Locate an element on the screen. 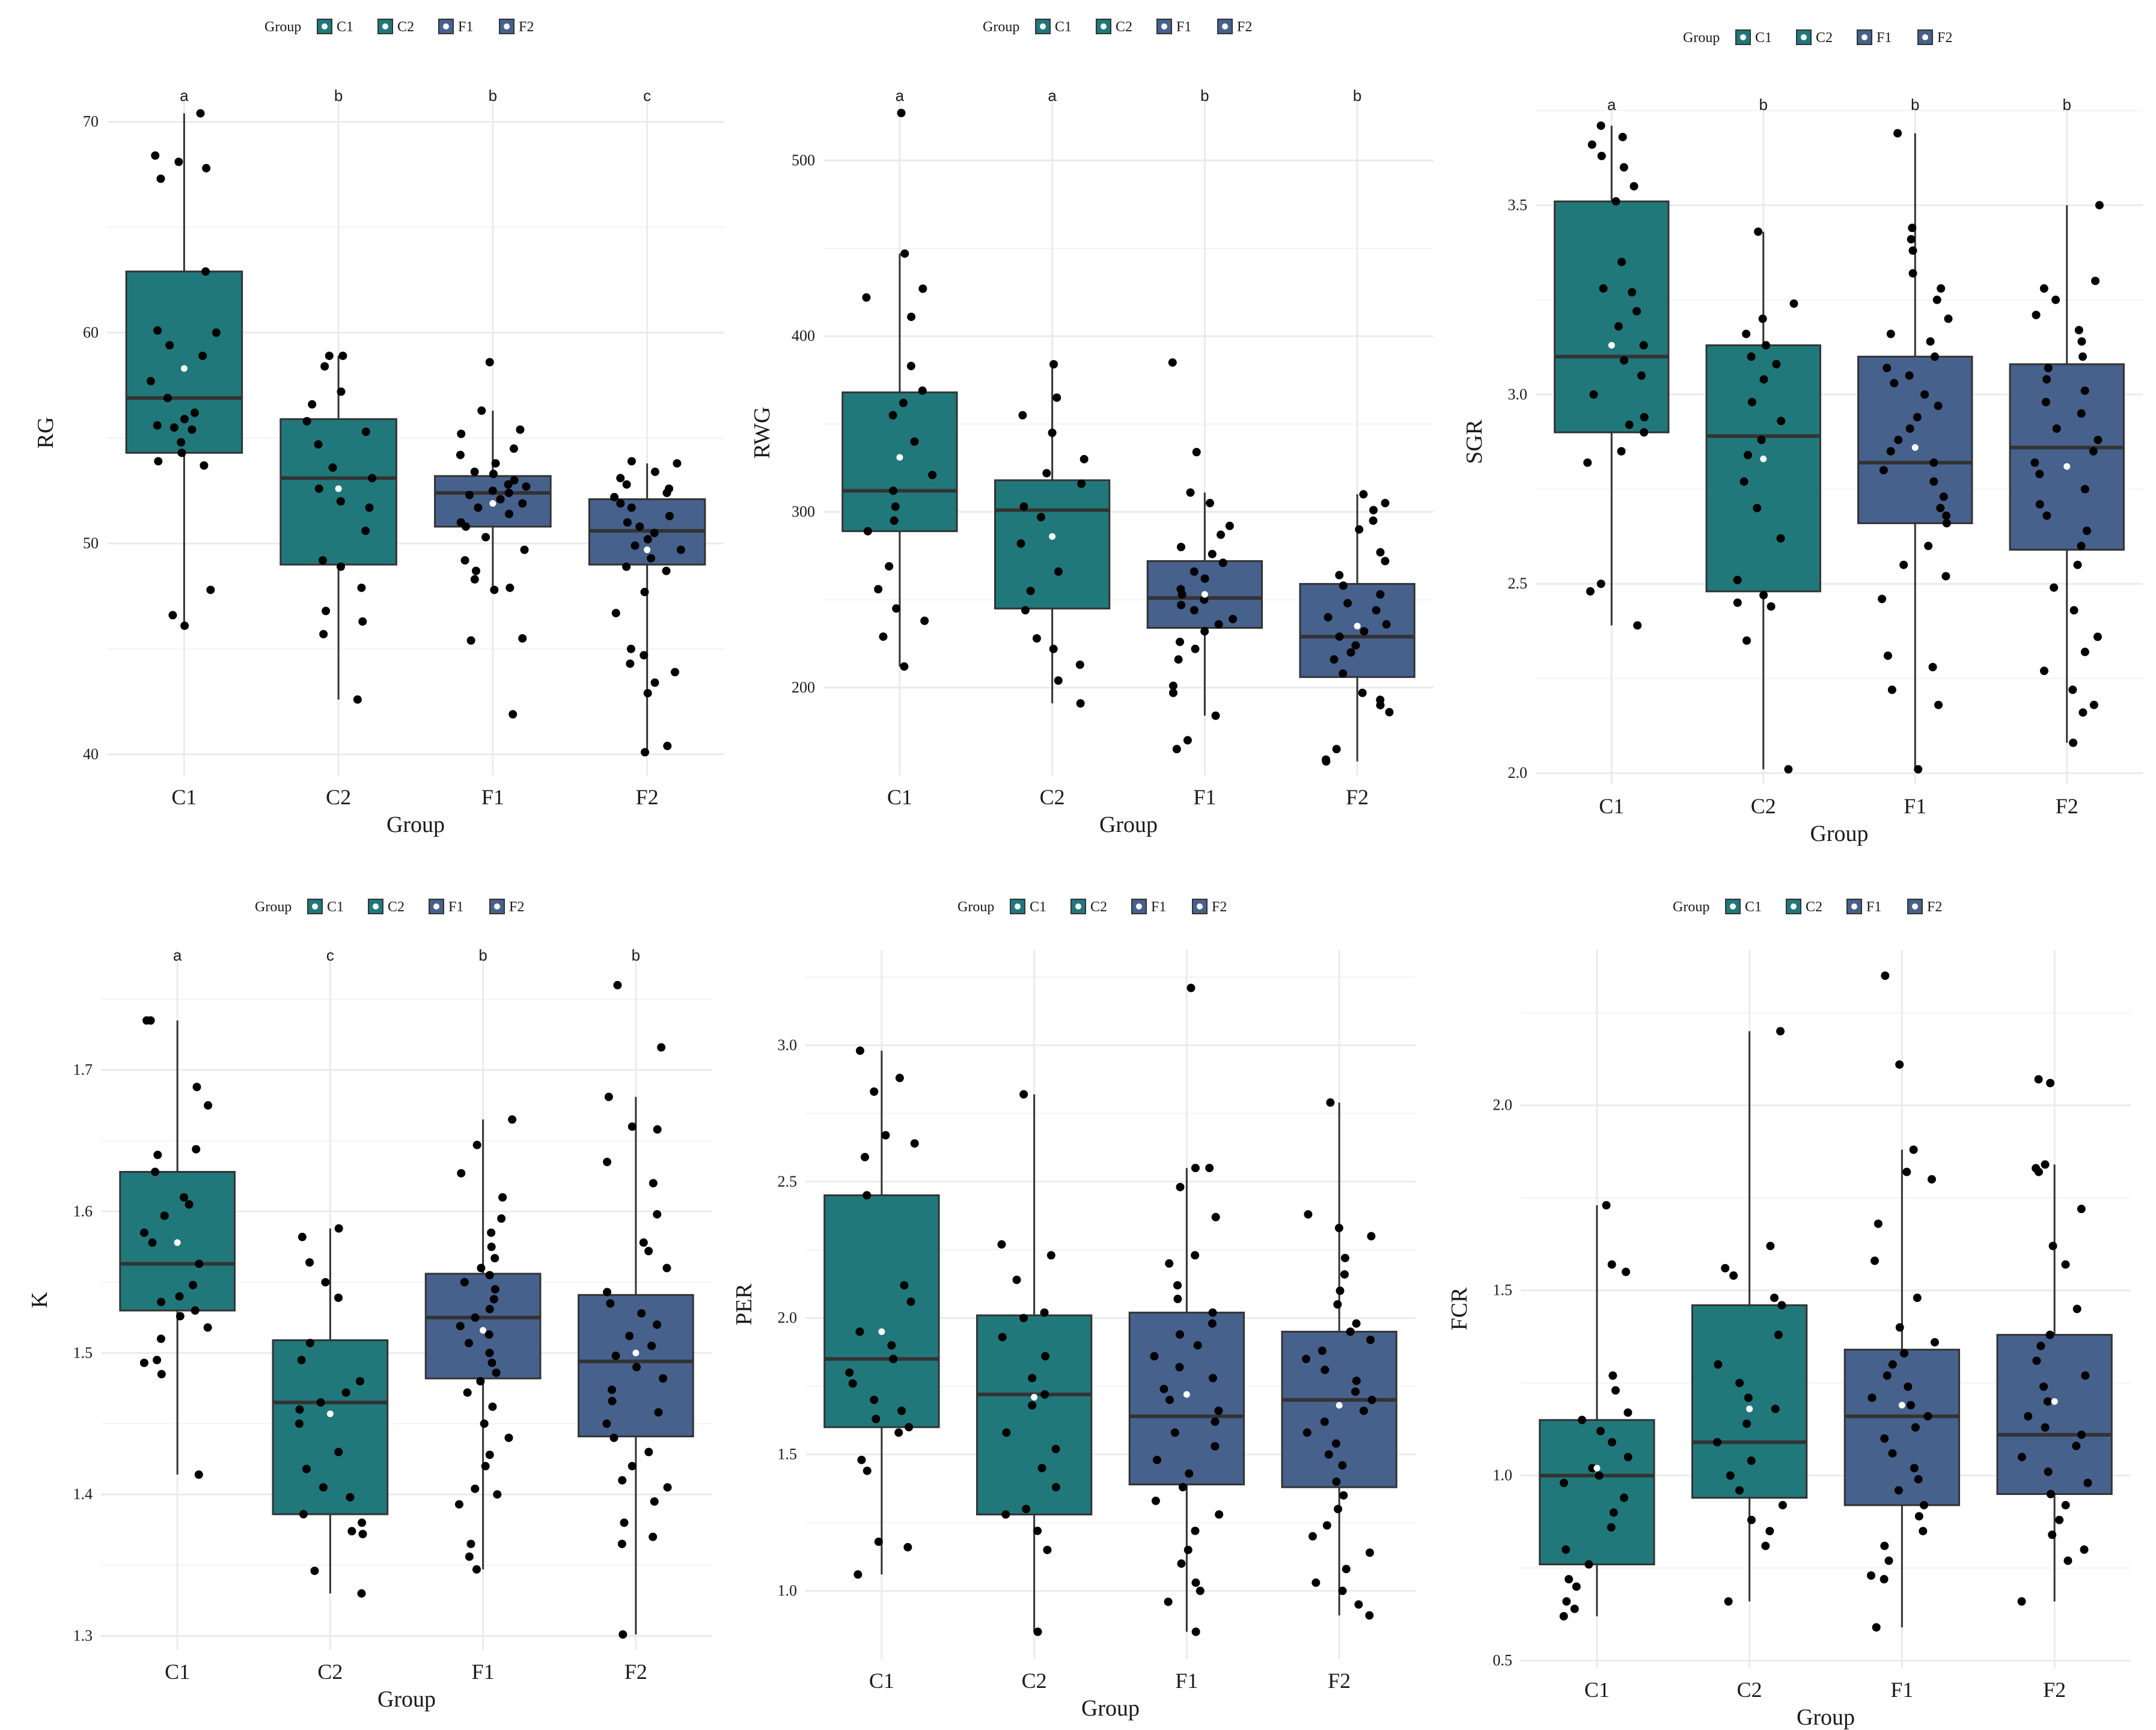  box-c2 is located at coordinates (1034, 1363).